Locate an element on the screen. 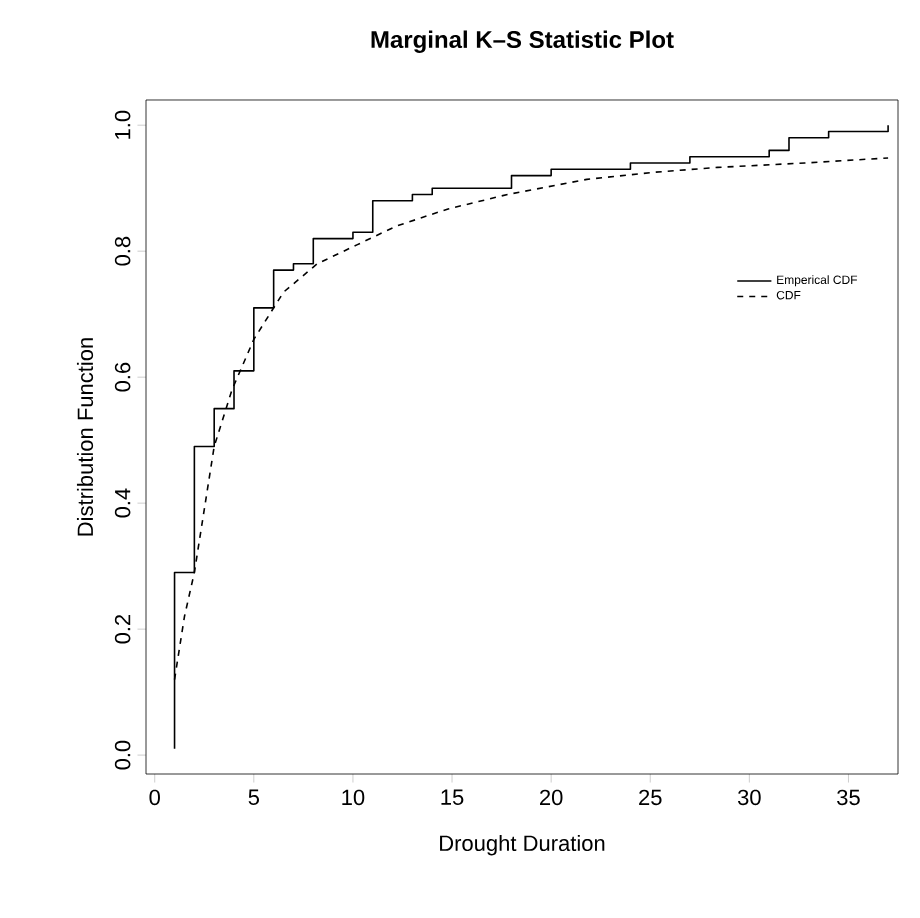 Image resolution: width=920 pixels, height=918 pixels. x-axis-title: Drought Duration is located at coordinates (522, 845).